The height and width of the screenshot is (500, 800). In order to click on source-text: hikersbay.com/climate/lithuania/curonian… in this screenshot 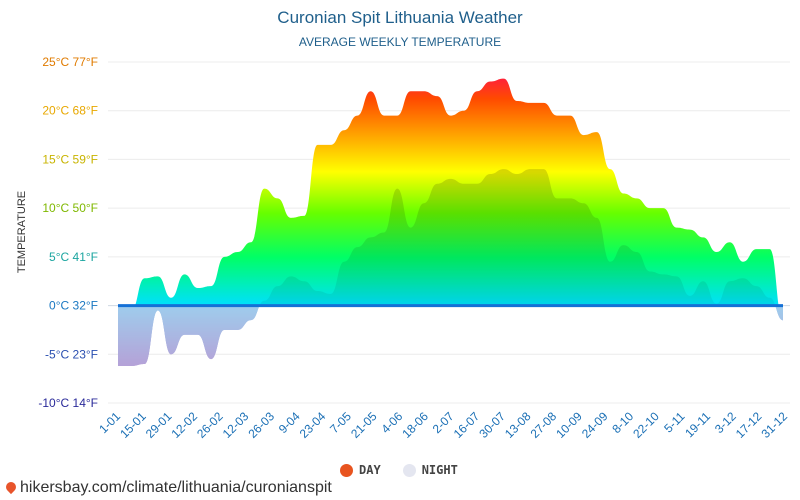, I will do `click(176, 487)`.